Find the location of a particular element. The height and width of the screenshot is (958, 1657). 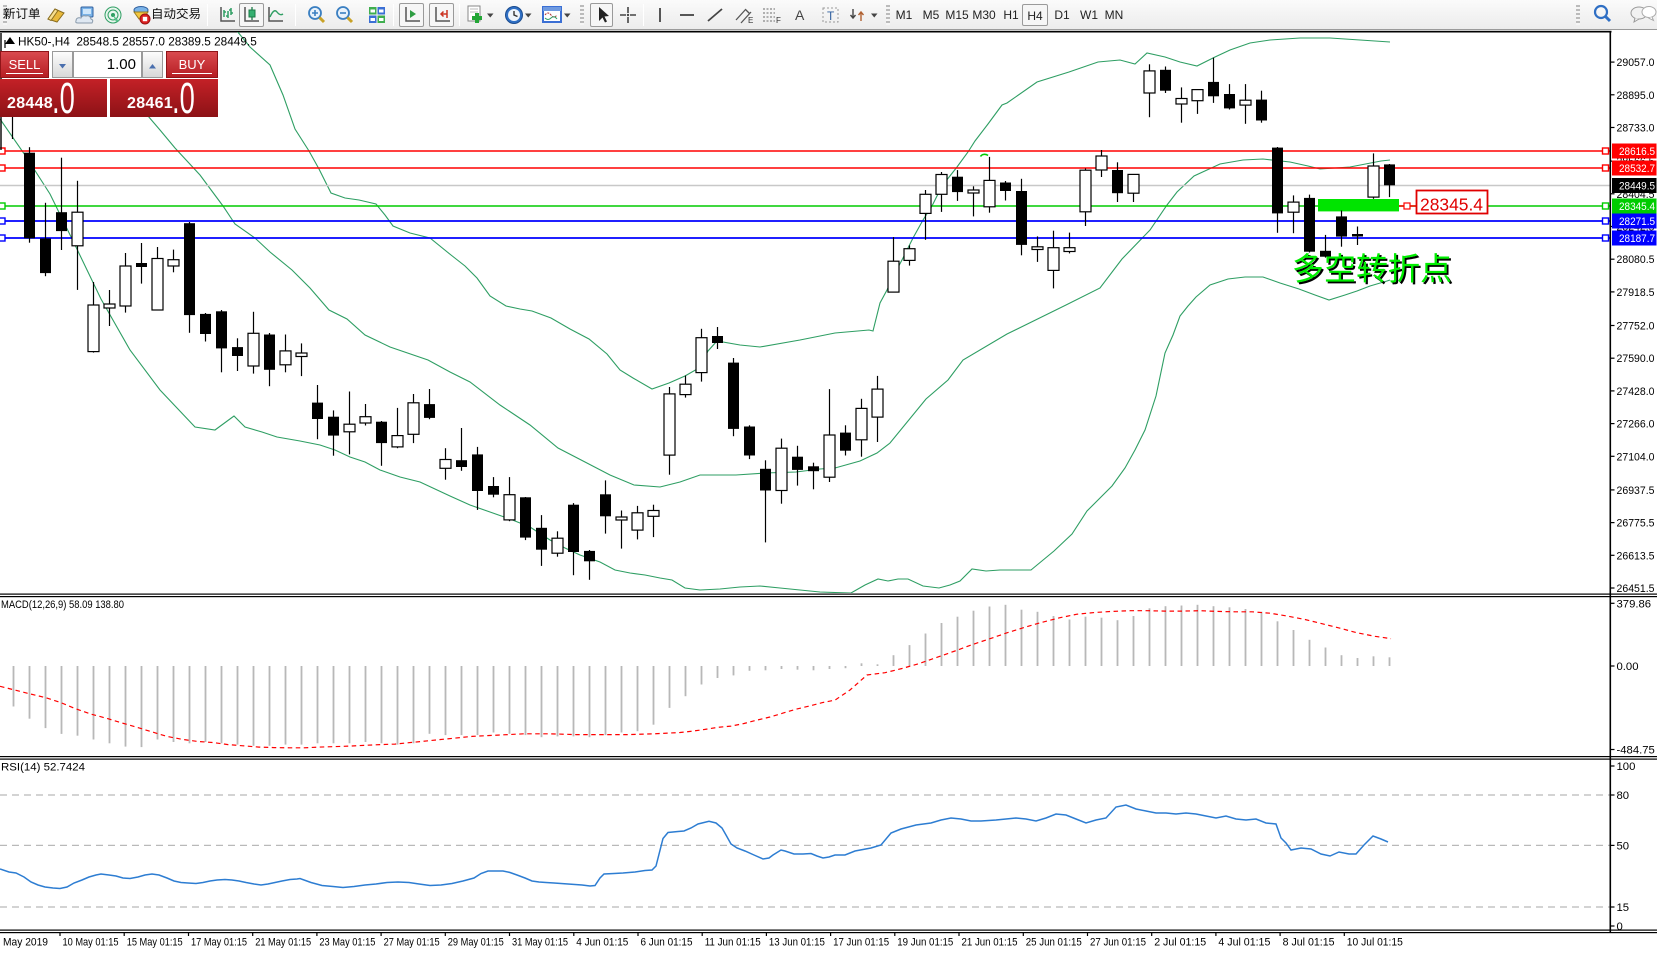

svg-text: 27266.0 is located at coordinates (1636, 425).